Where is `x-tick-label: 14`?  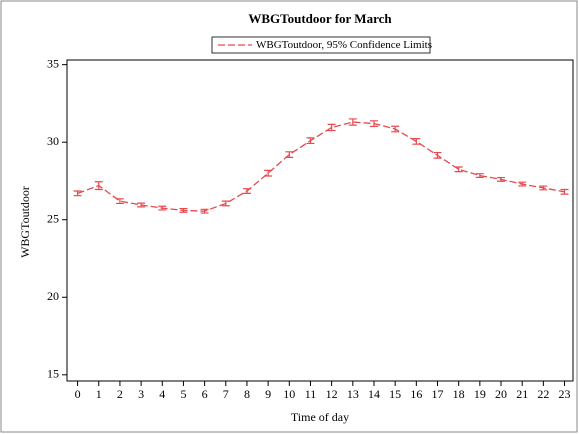 x-tick-label: 14 is located at coordinates (374, 394).